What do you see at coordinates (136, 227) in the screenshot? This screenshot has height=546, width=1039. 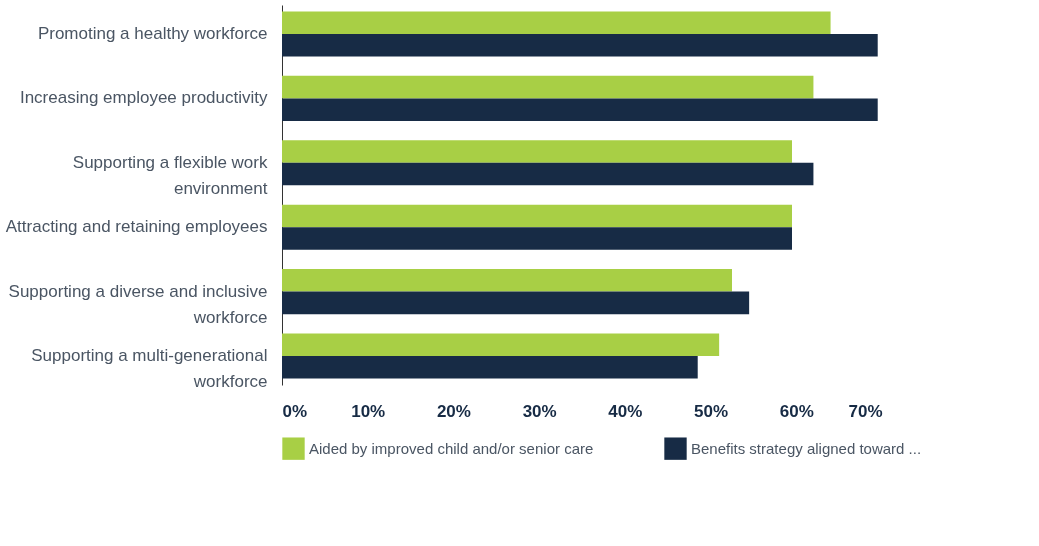 I see `y-tick-label: Attracting and retaining employees` at bounding box center [136, 227].